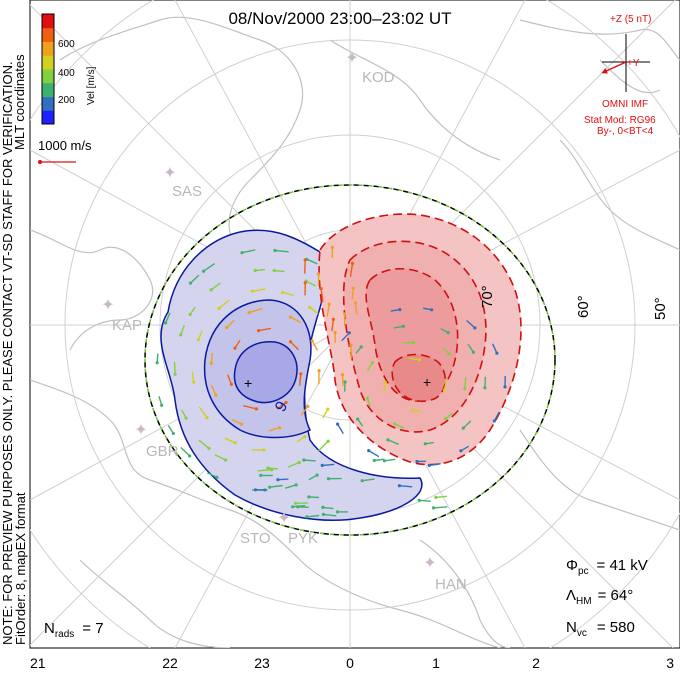 Image resolution: width=680 pixels, height=674 pixels. I want to click on mlt-label-23: 23, so click(262, 663).